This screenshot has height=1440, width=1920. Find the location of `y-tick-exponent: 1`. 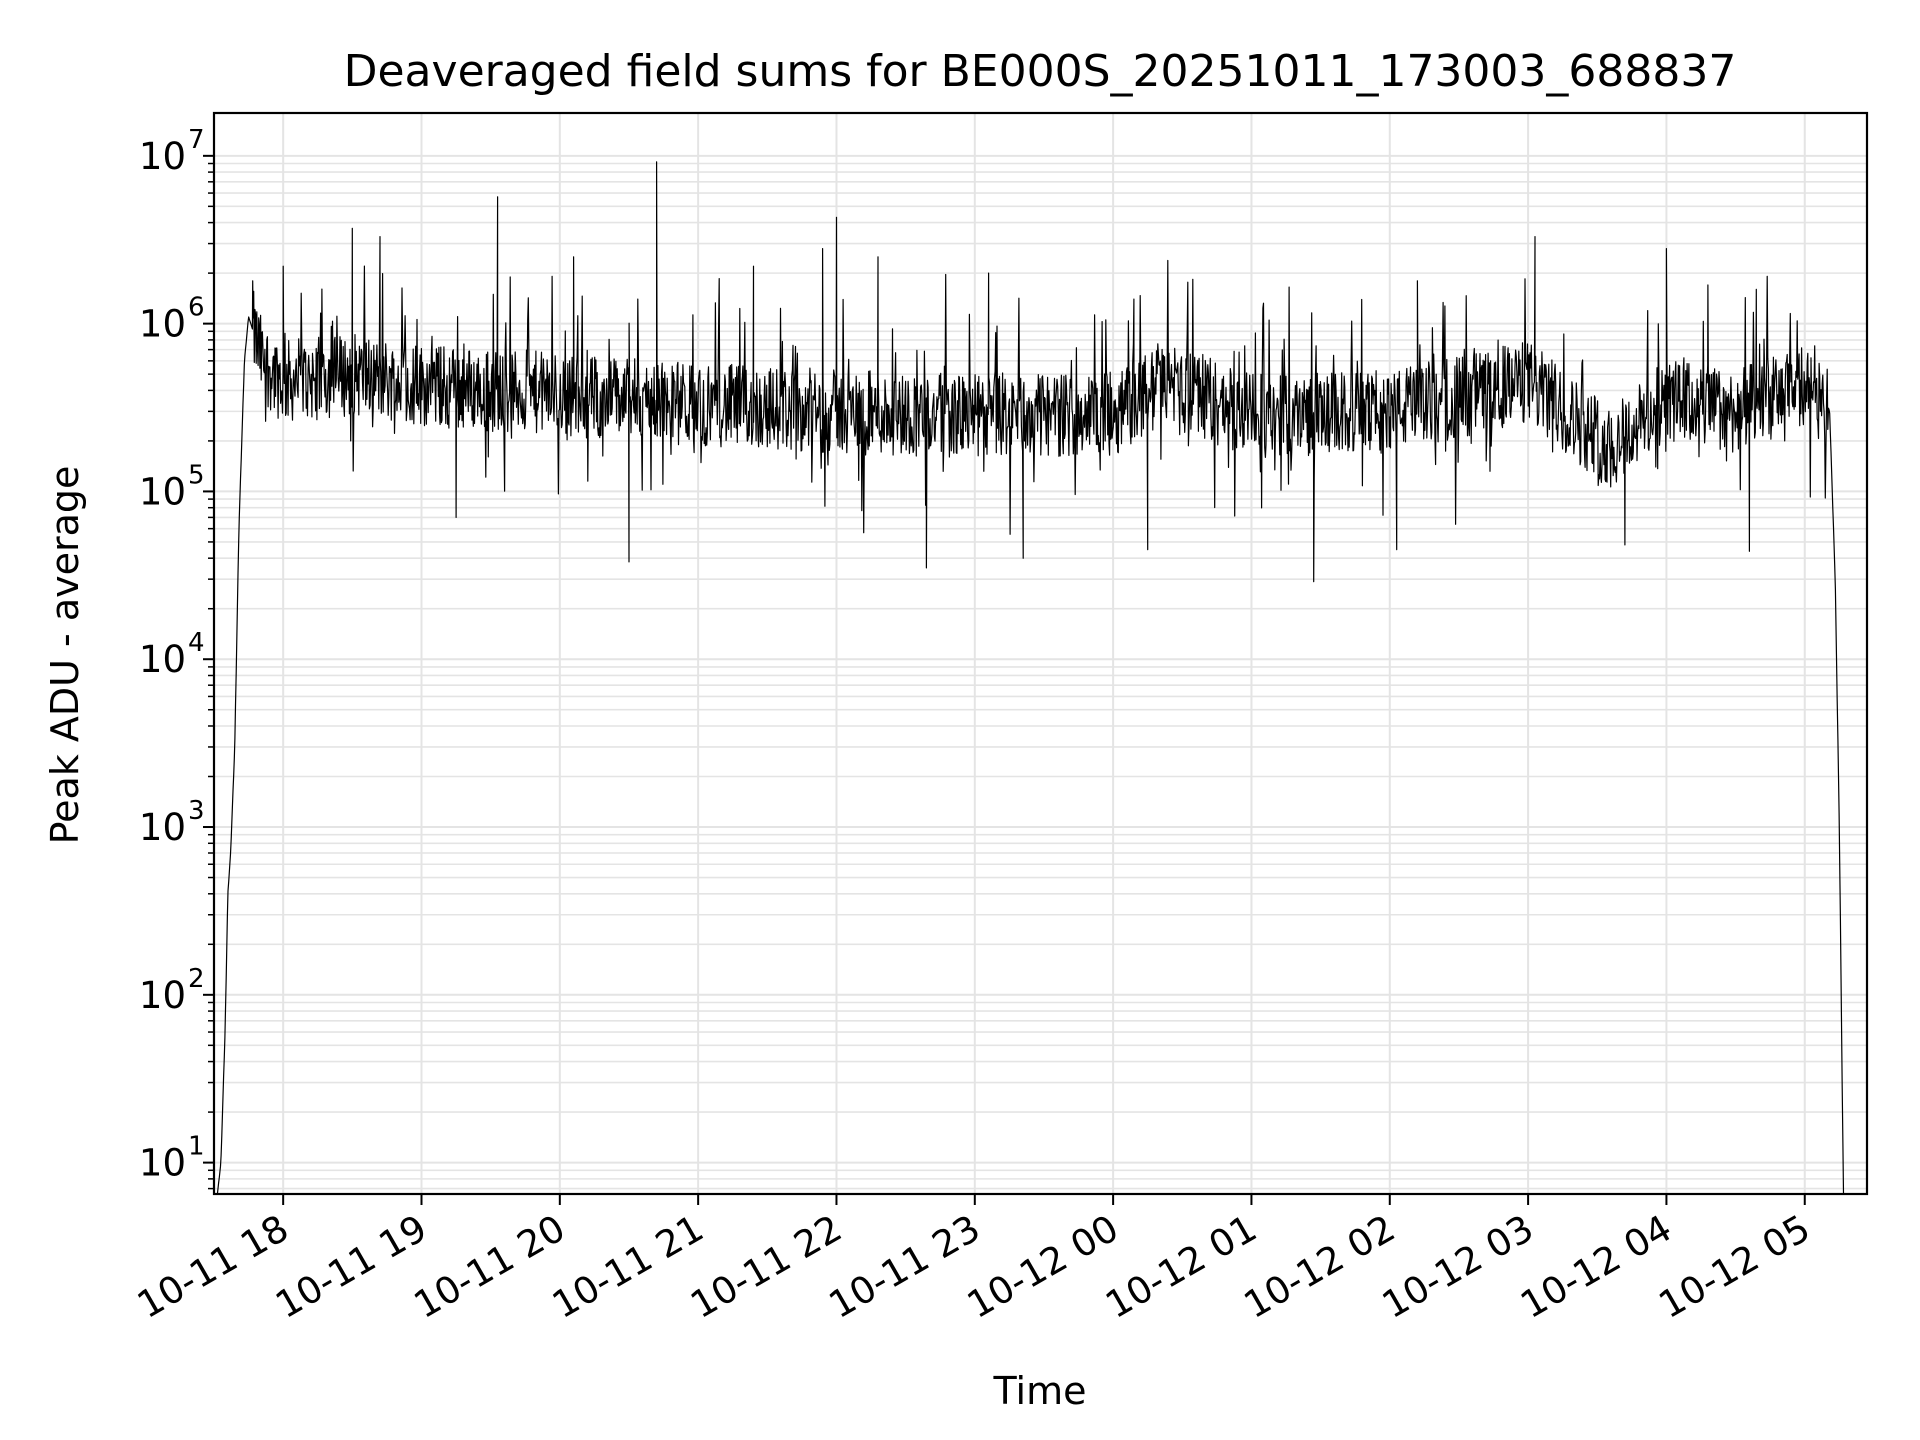

y-tick-exponent: 1 is located at coordinates (196, 1147).